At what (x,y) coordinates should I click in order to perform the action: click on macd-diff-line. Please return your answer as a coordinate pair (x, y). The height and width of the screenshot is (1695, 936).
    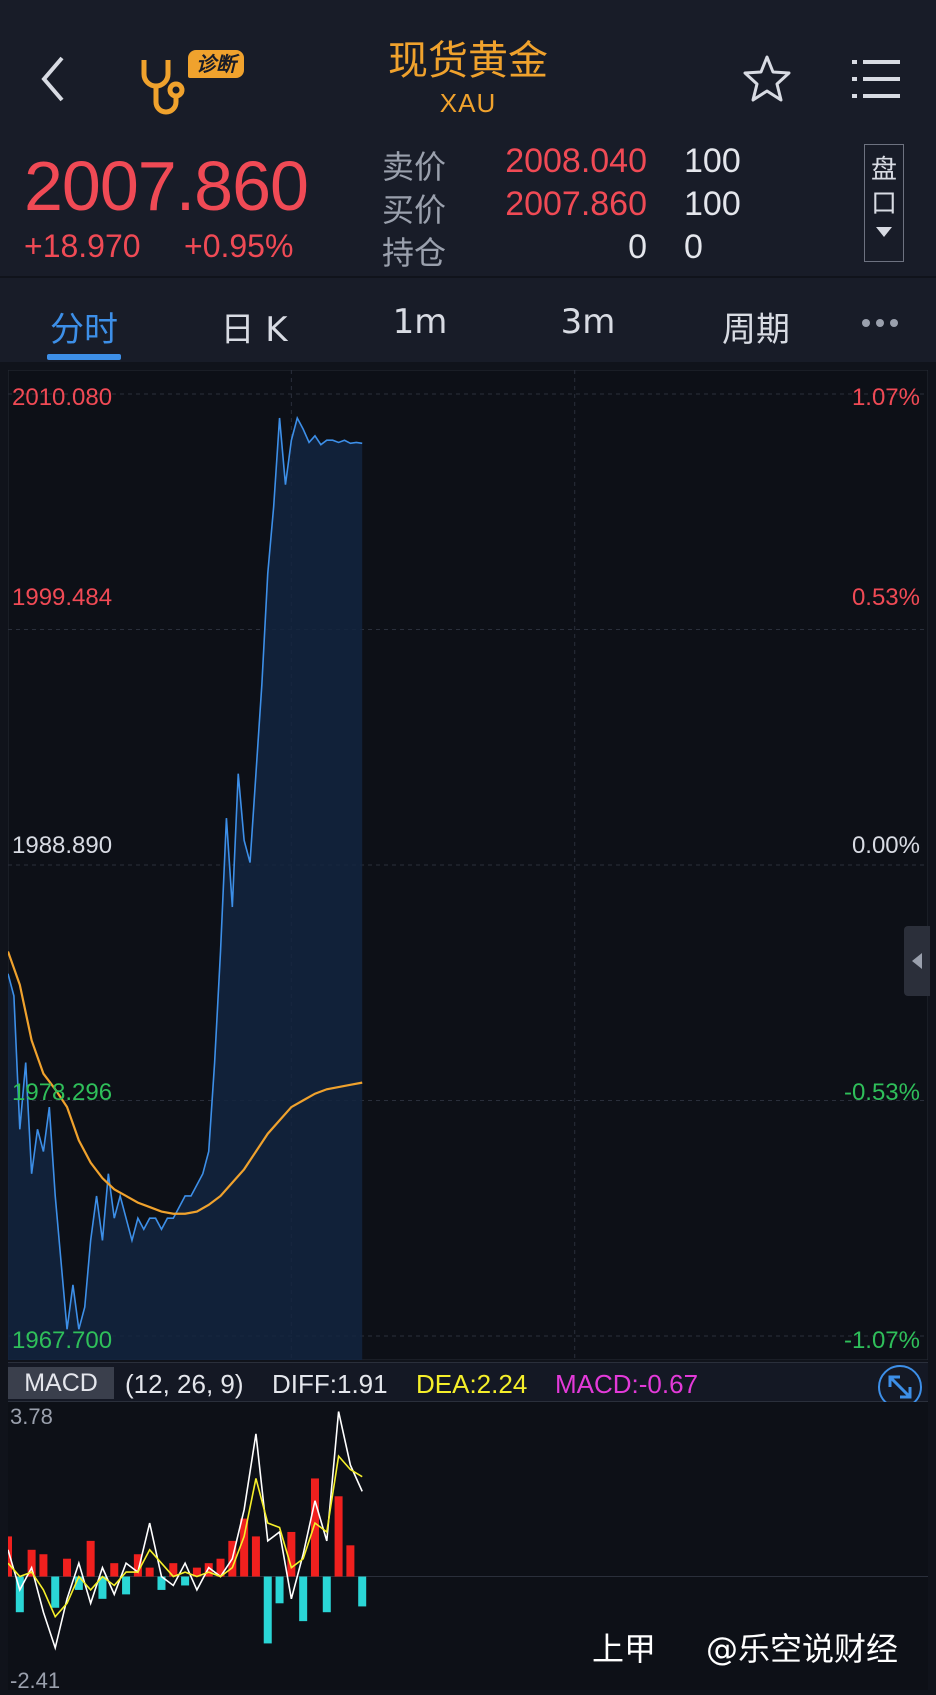
    Looking at the image, I should click on (185, 1531).